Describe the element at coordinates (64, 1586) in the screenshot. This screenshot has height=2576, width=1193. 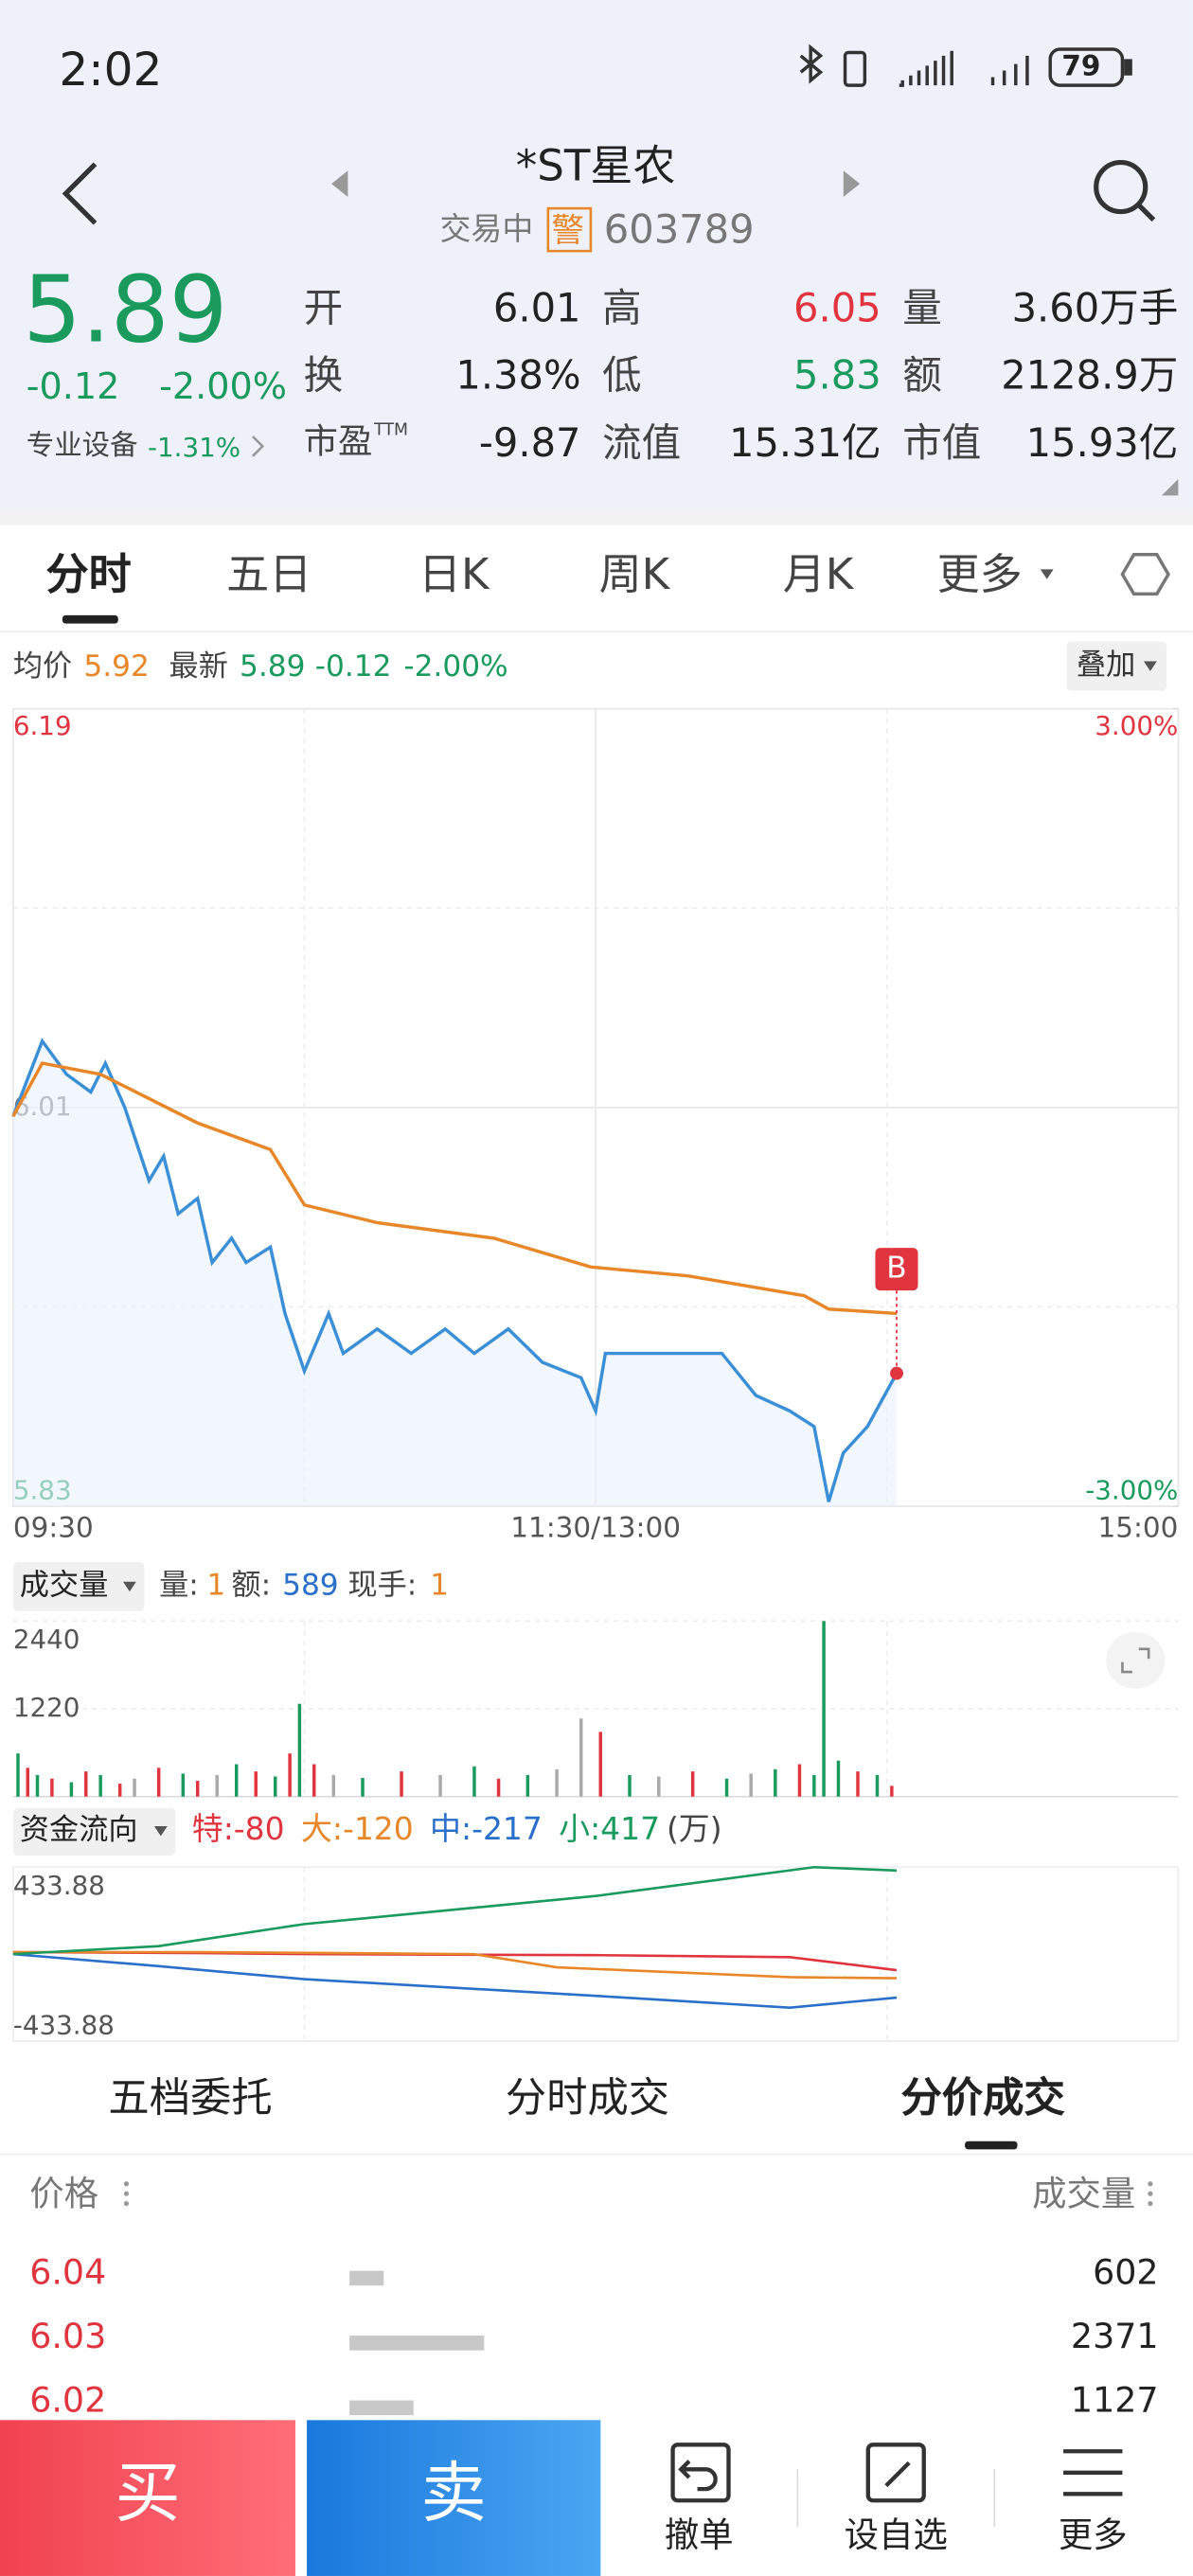
I see `volume-title: 成交量` at that location.